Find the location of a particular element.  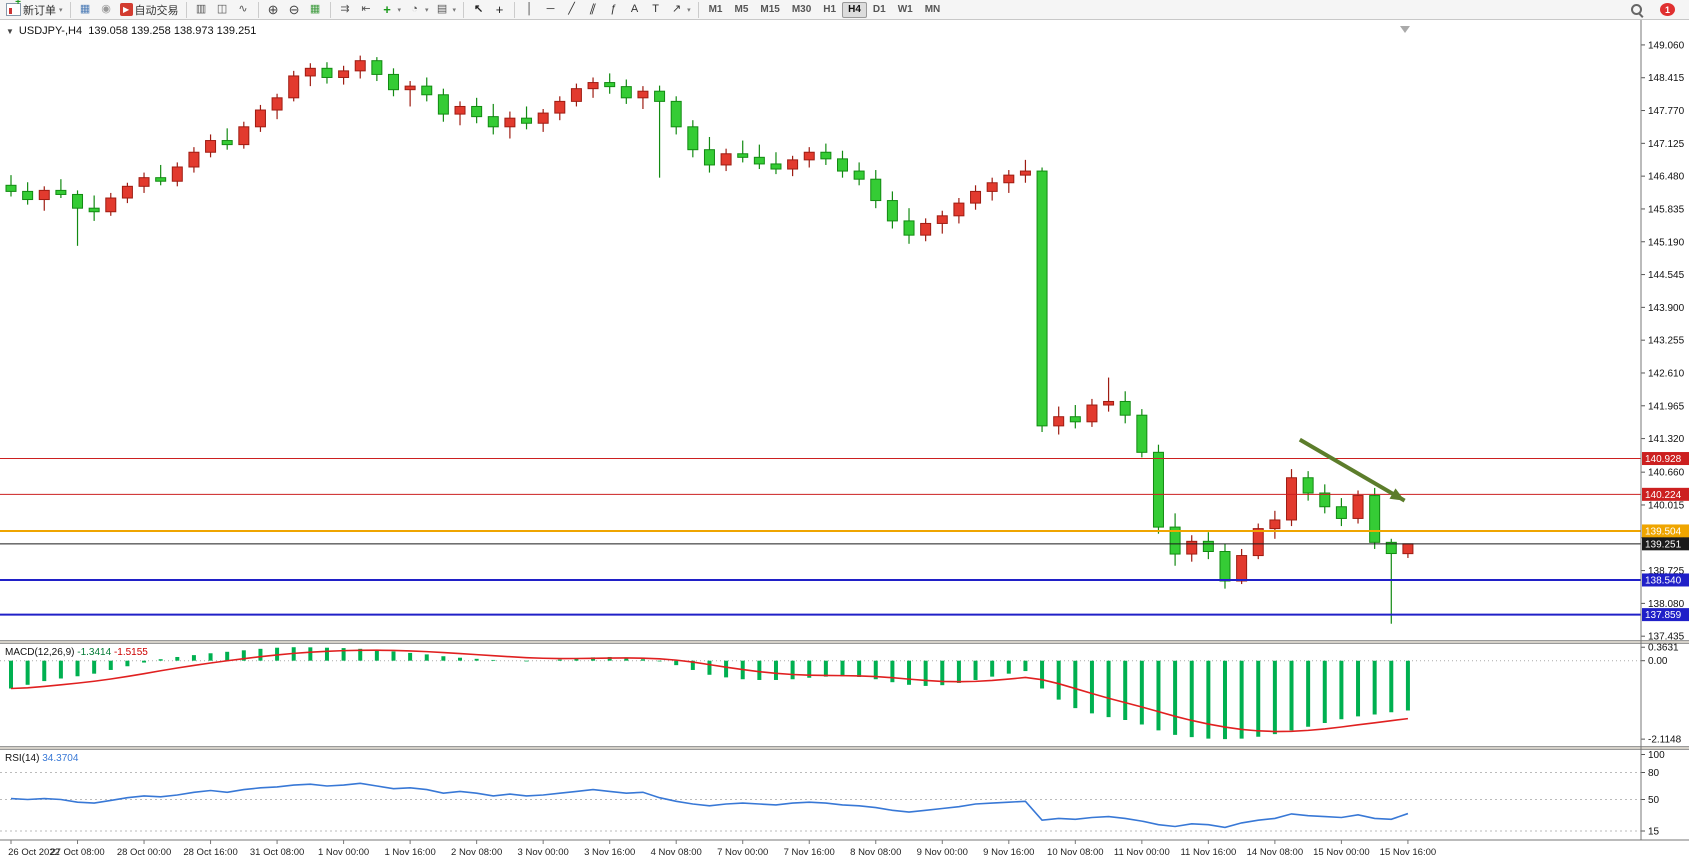

tf-W1-button: W1 is located at coordinates (905, 10).